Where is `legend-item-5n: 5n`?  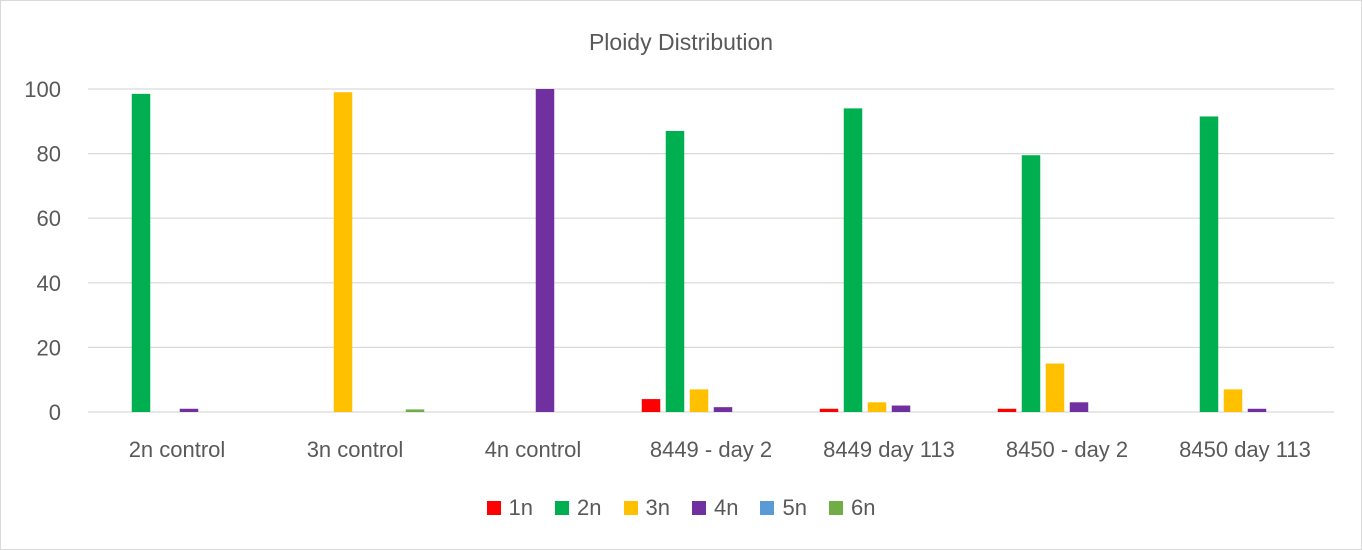
legend-item-5n: 5n is located at coordinates (783, 508).